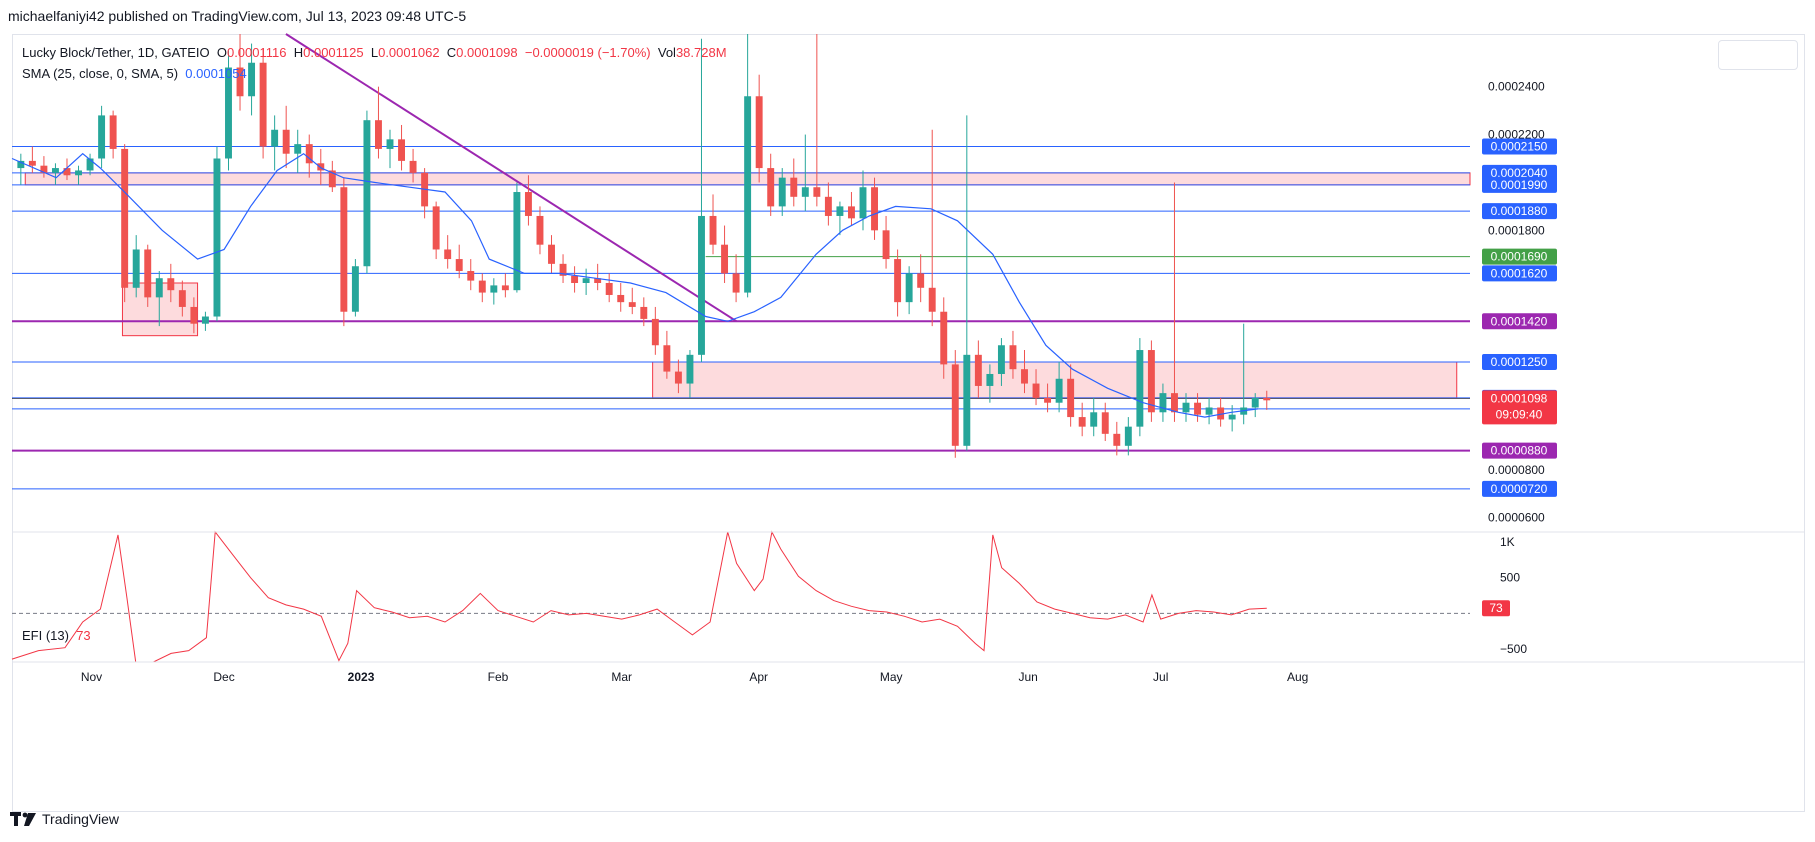  I want to click on efi-last-label-bg, so click(1496, 608).